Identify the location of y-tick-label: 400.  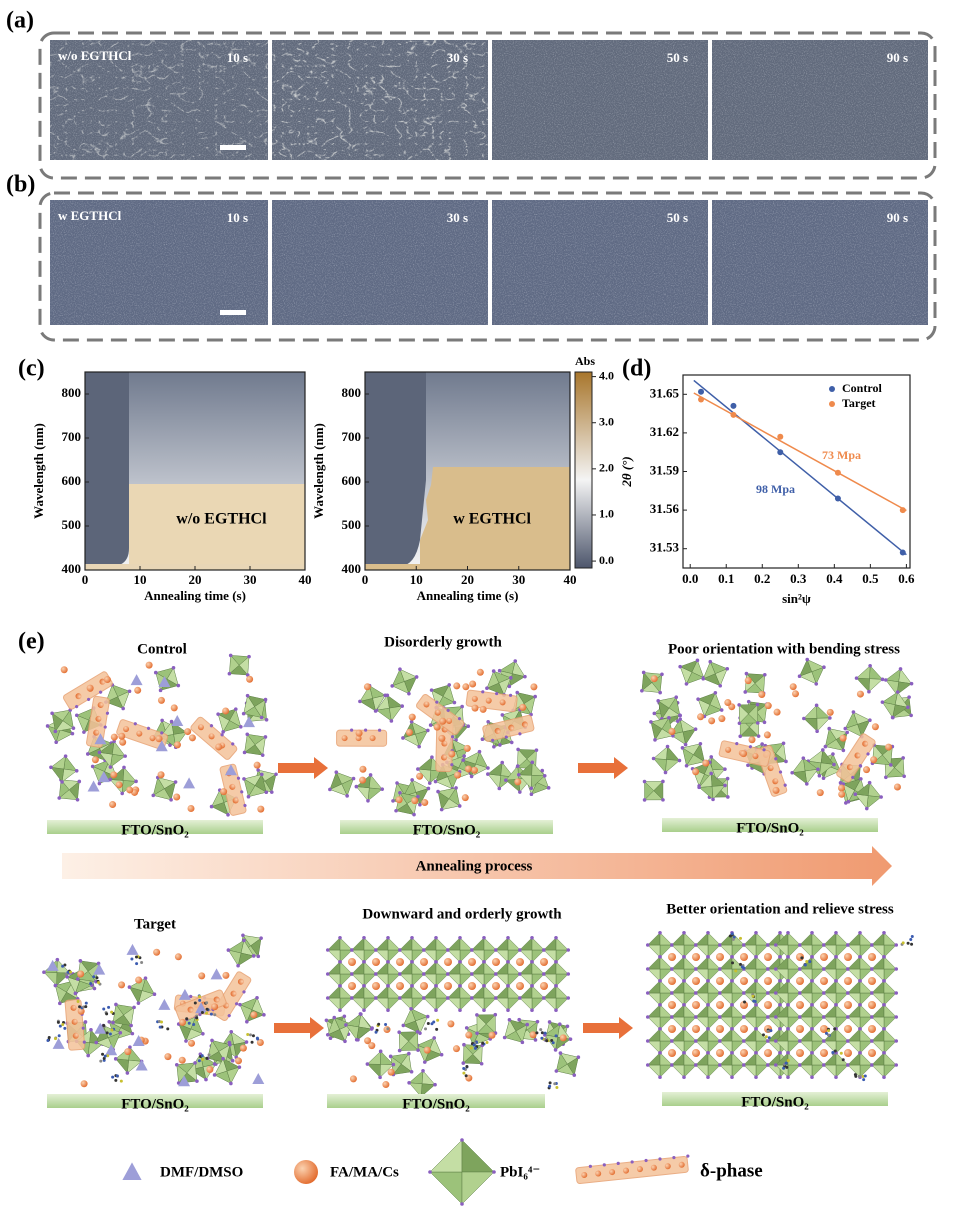
(352, 568).